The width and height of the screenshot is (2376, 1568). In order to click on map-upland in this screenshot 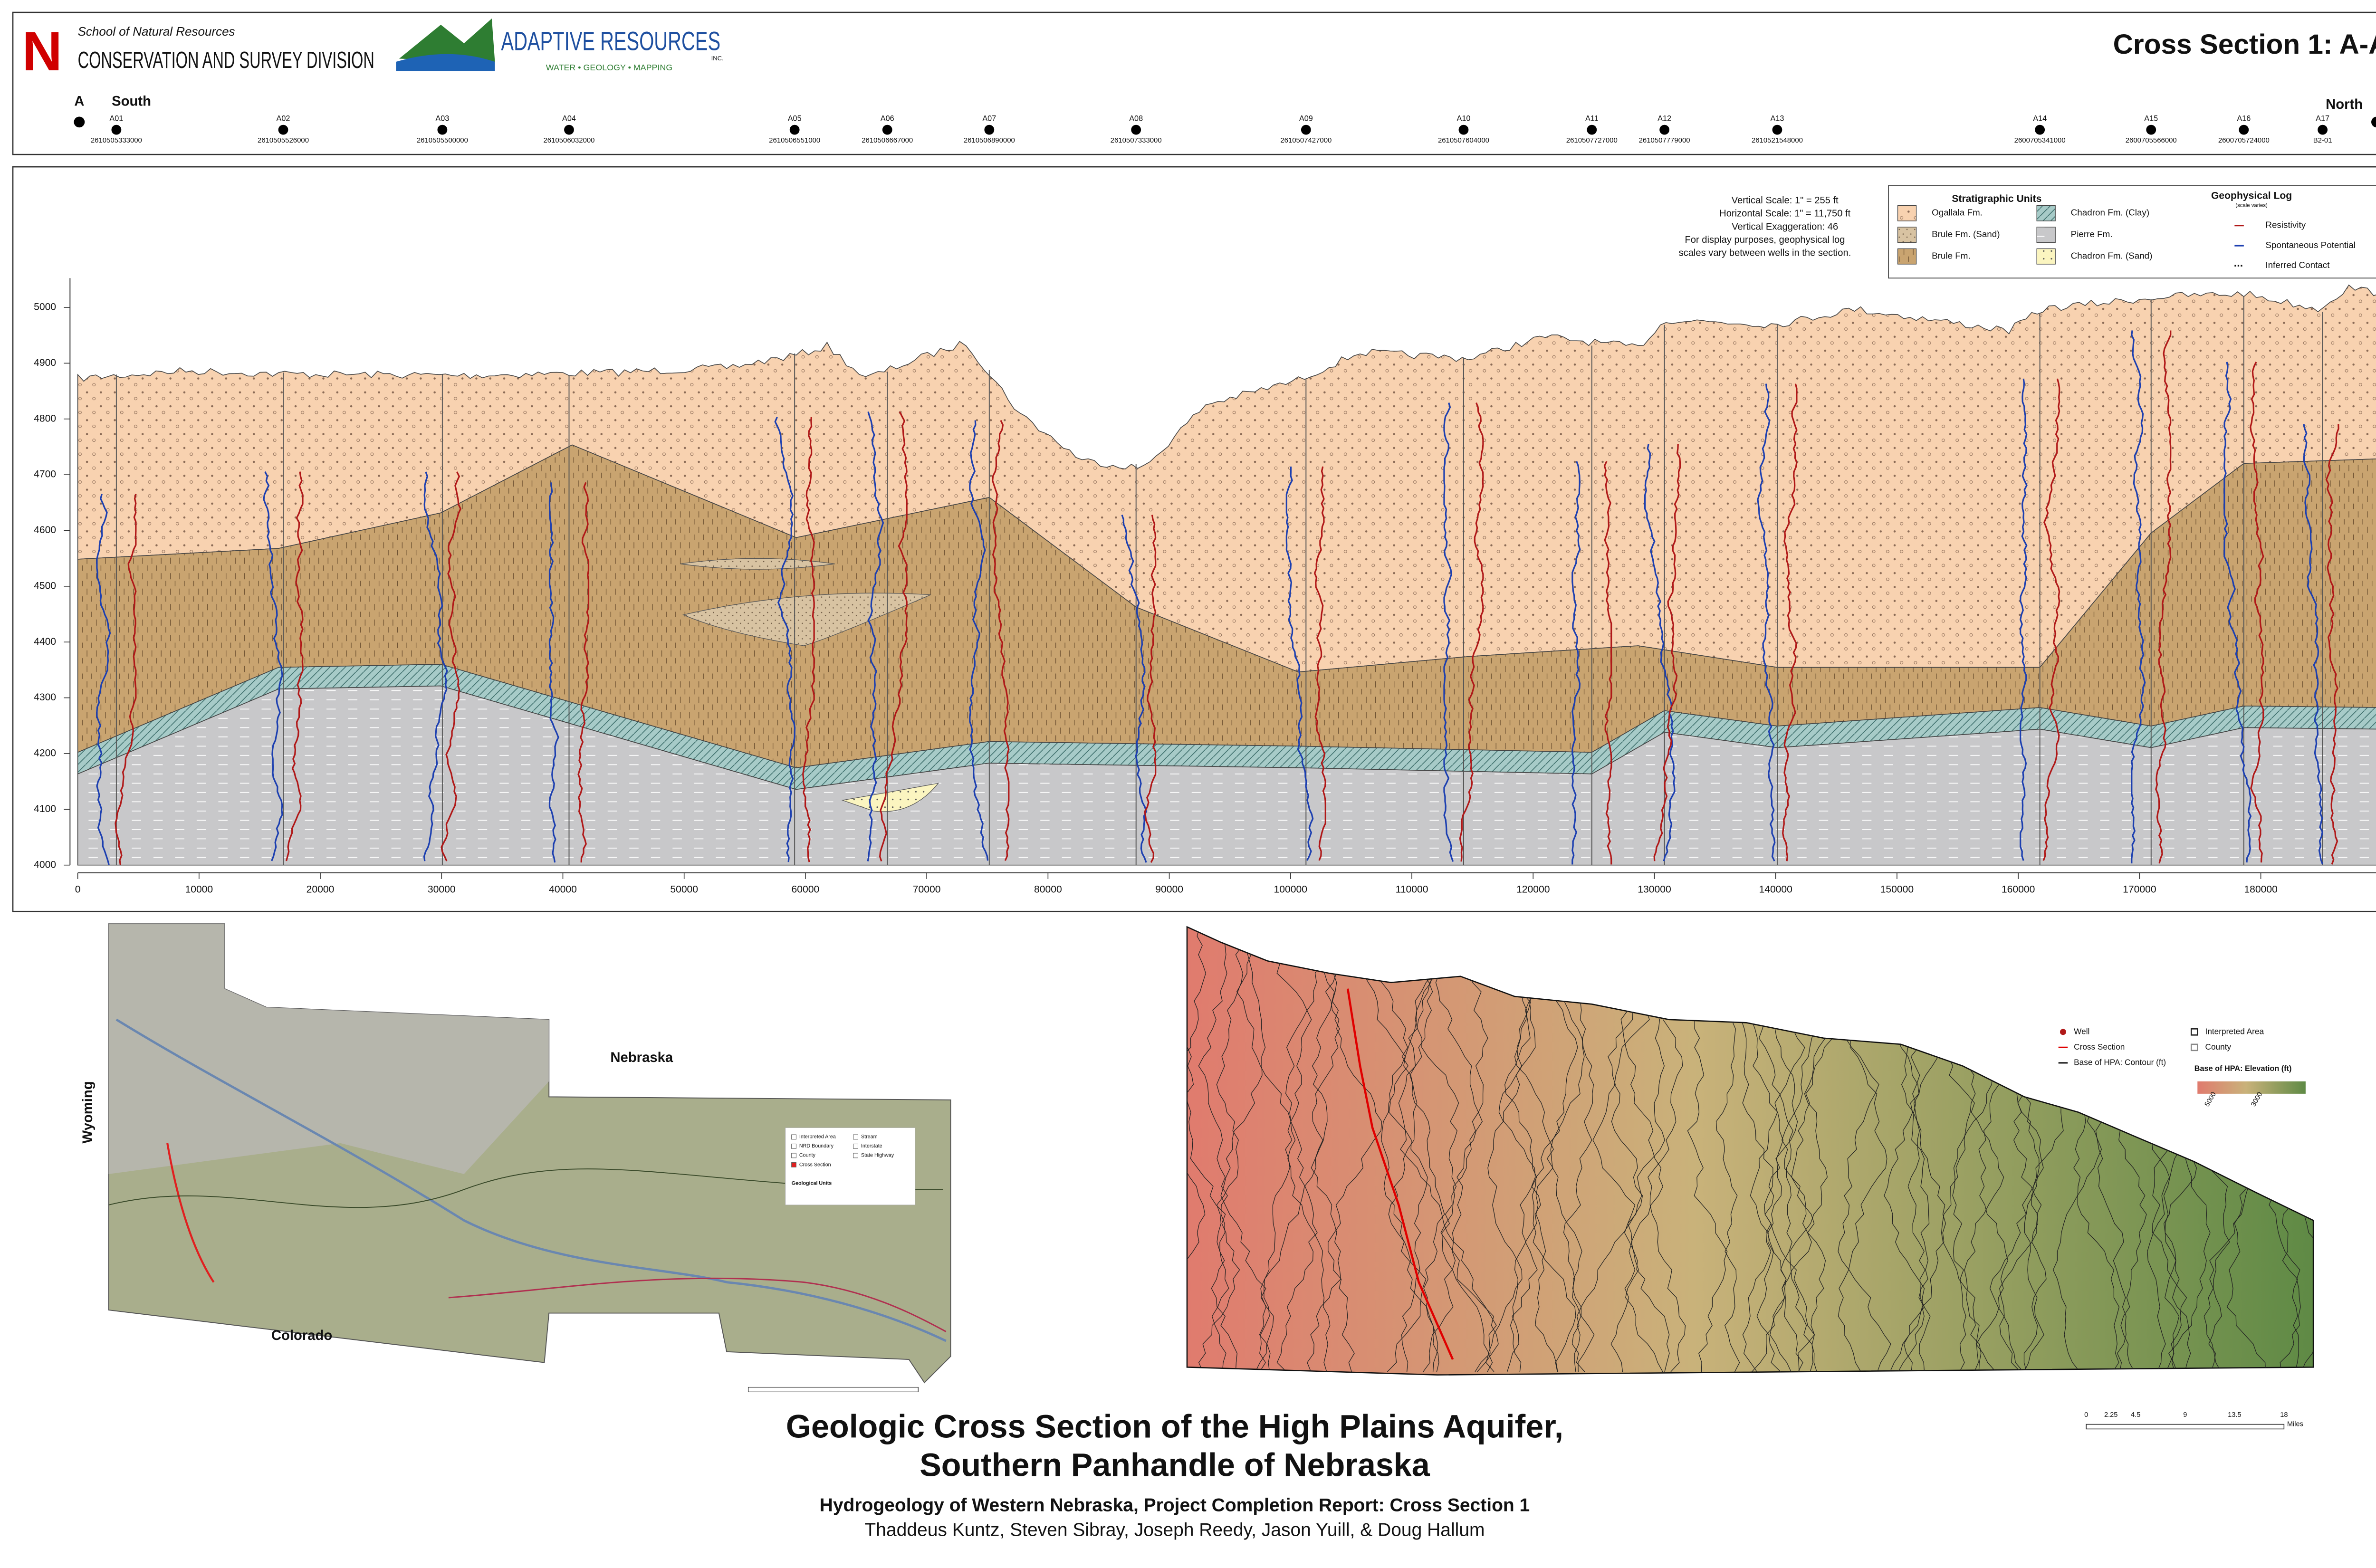, I will do `click(328, 1049)`.